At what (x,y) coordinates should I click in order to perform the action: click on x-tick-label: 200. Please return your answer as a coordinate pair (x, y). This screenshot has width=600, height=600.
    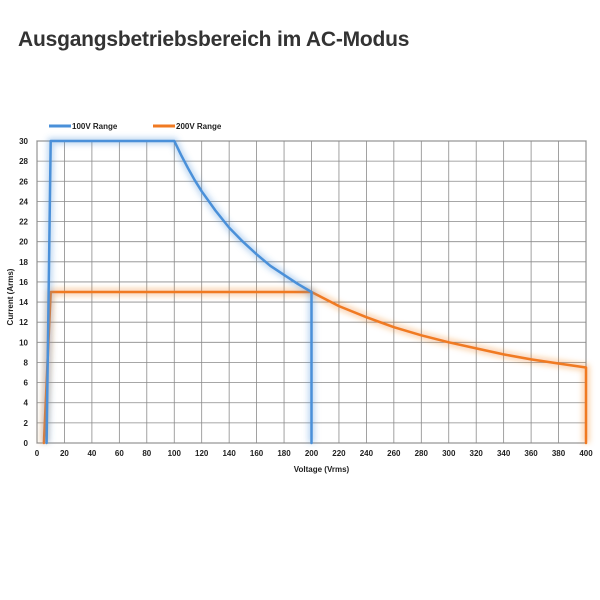
    Looking at the image, I should click on (312, 453).